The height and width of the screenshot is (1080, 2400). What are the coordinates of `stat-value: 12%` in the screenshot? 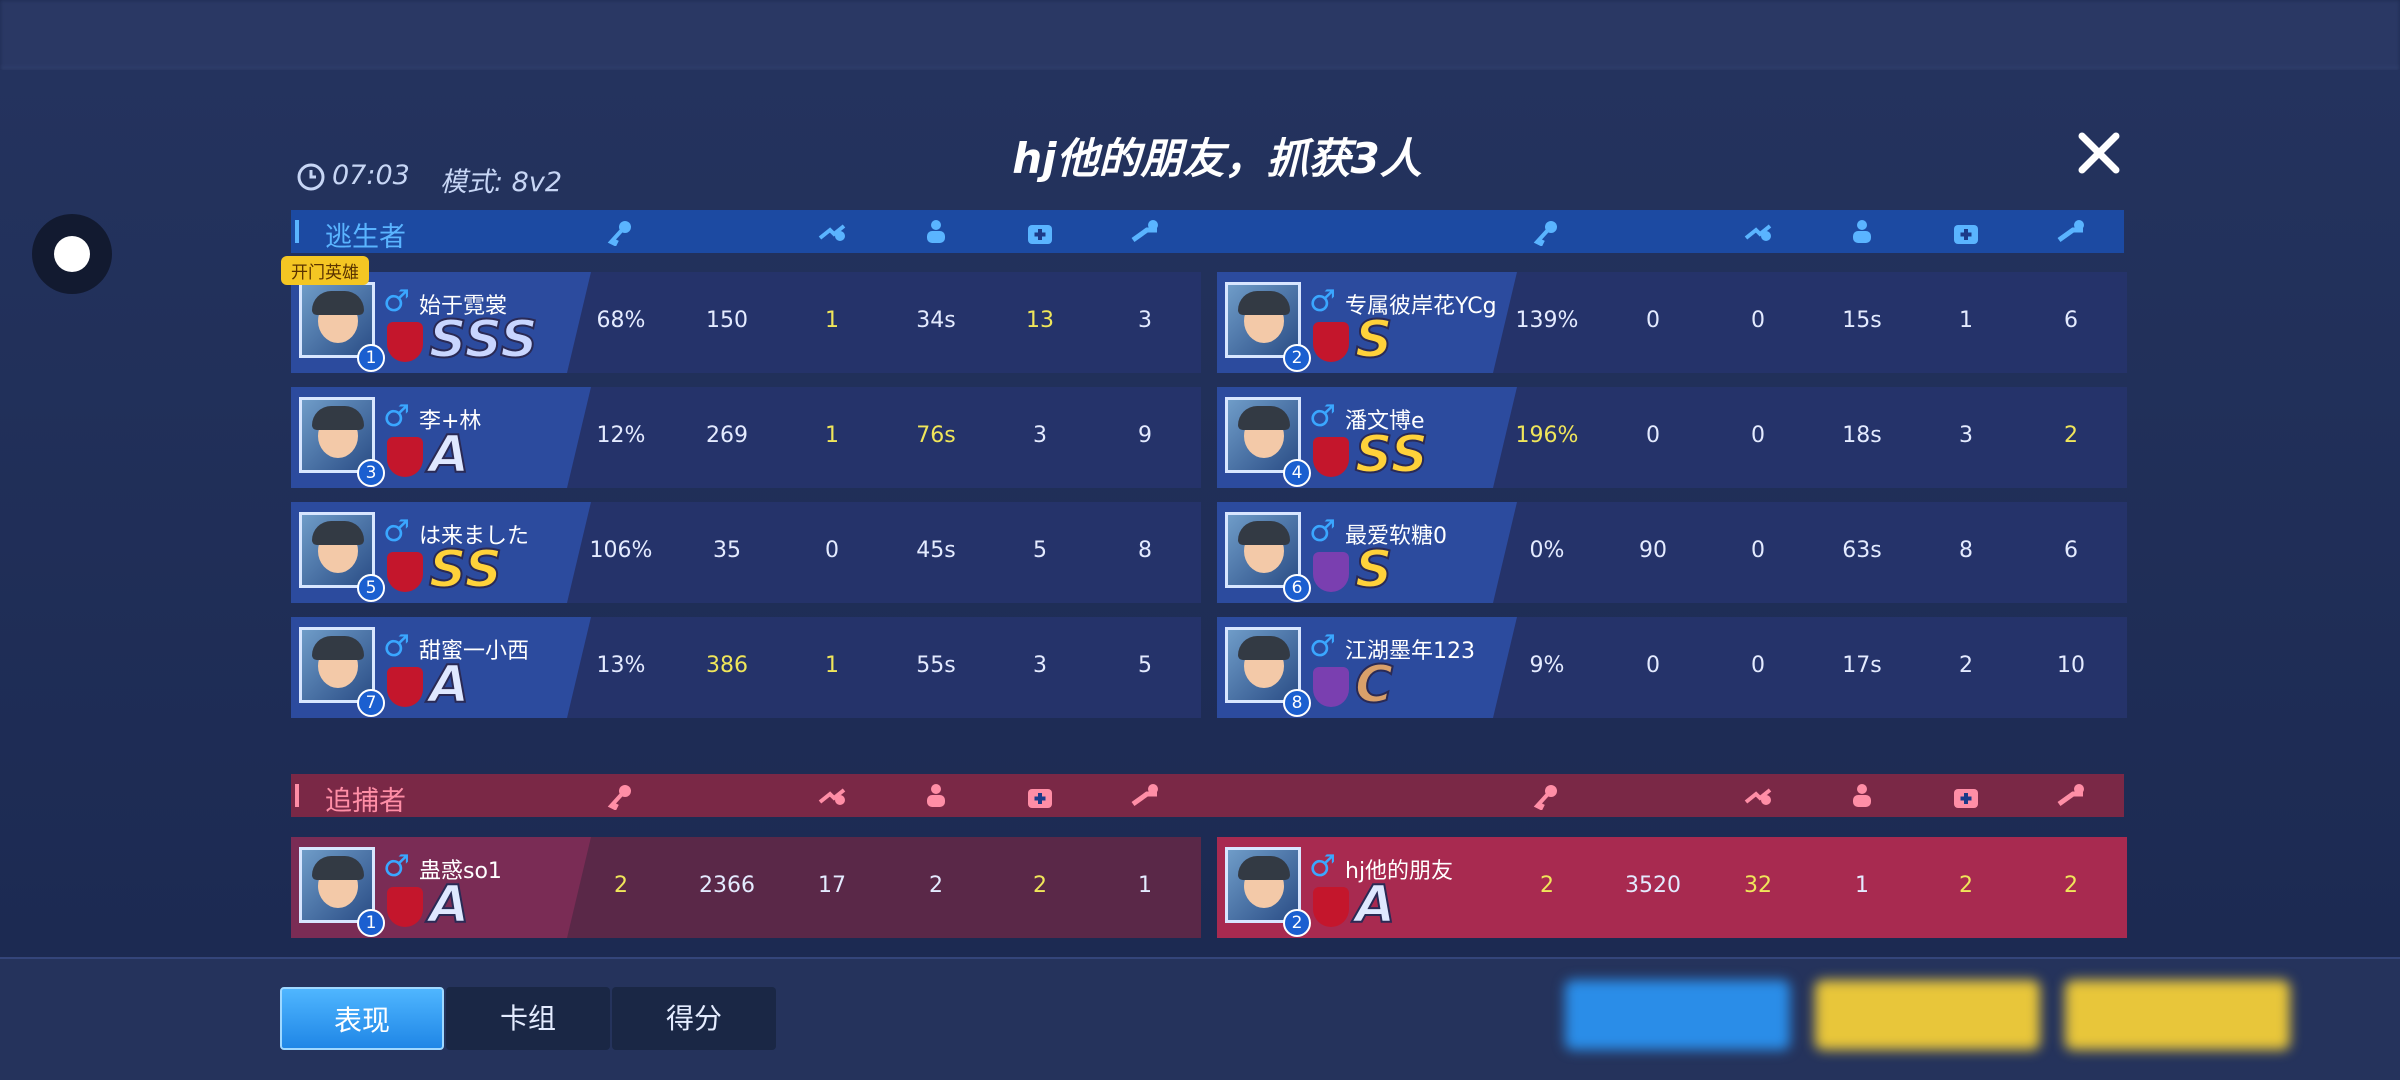 It's located at (621, 435).